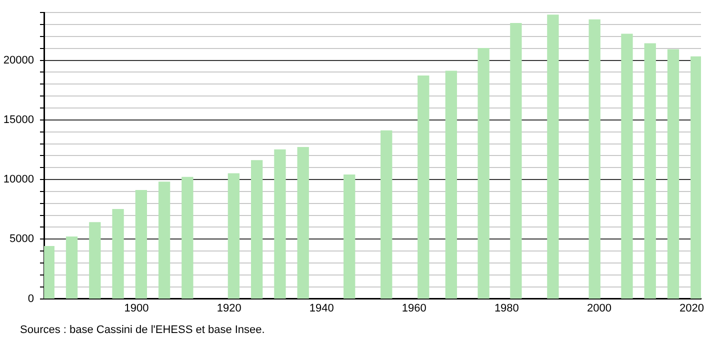 This screenshot has width=710, height=340. I want to click on x-tick-label: 1960, so click(414, 308).